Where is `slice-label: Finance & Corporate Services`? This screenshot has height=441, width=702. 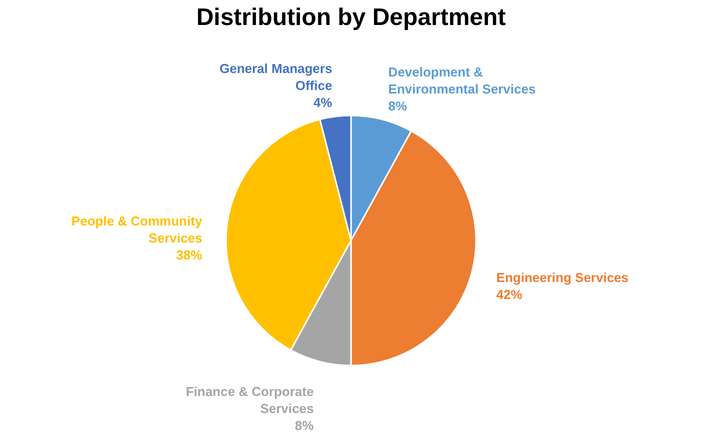
slice-label: Finance & Corporate Services is located at coordinates (250, 400).